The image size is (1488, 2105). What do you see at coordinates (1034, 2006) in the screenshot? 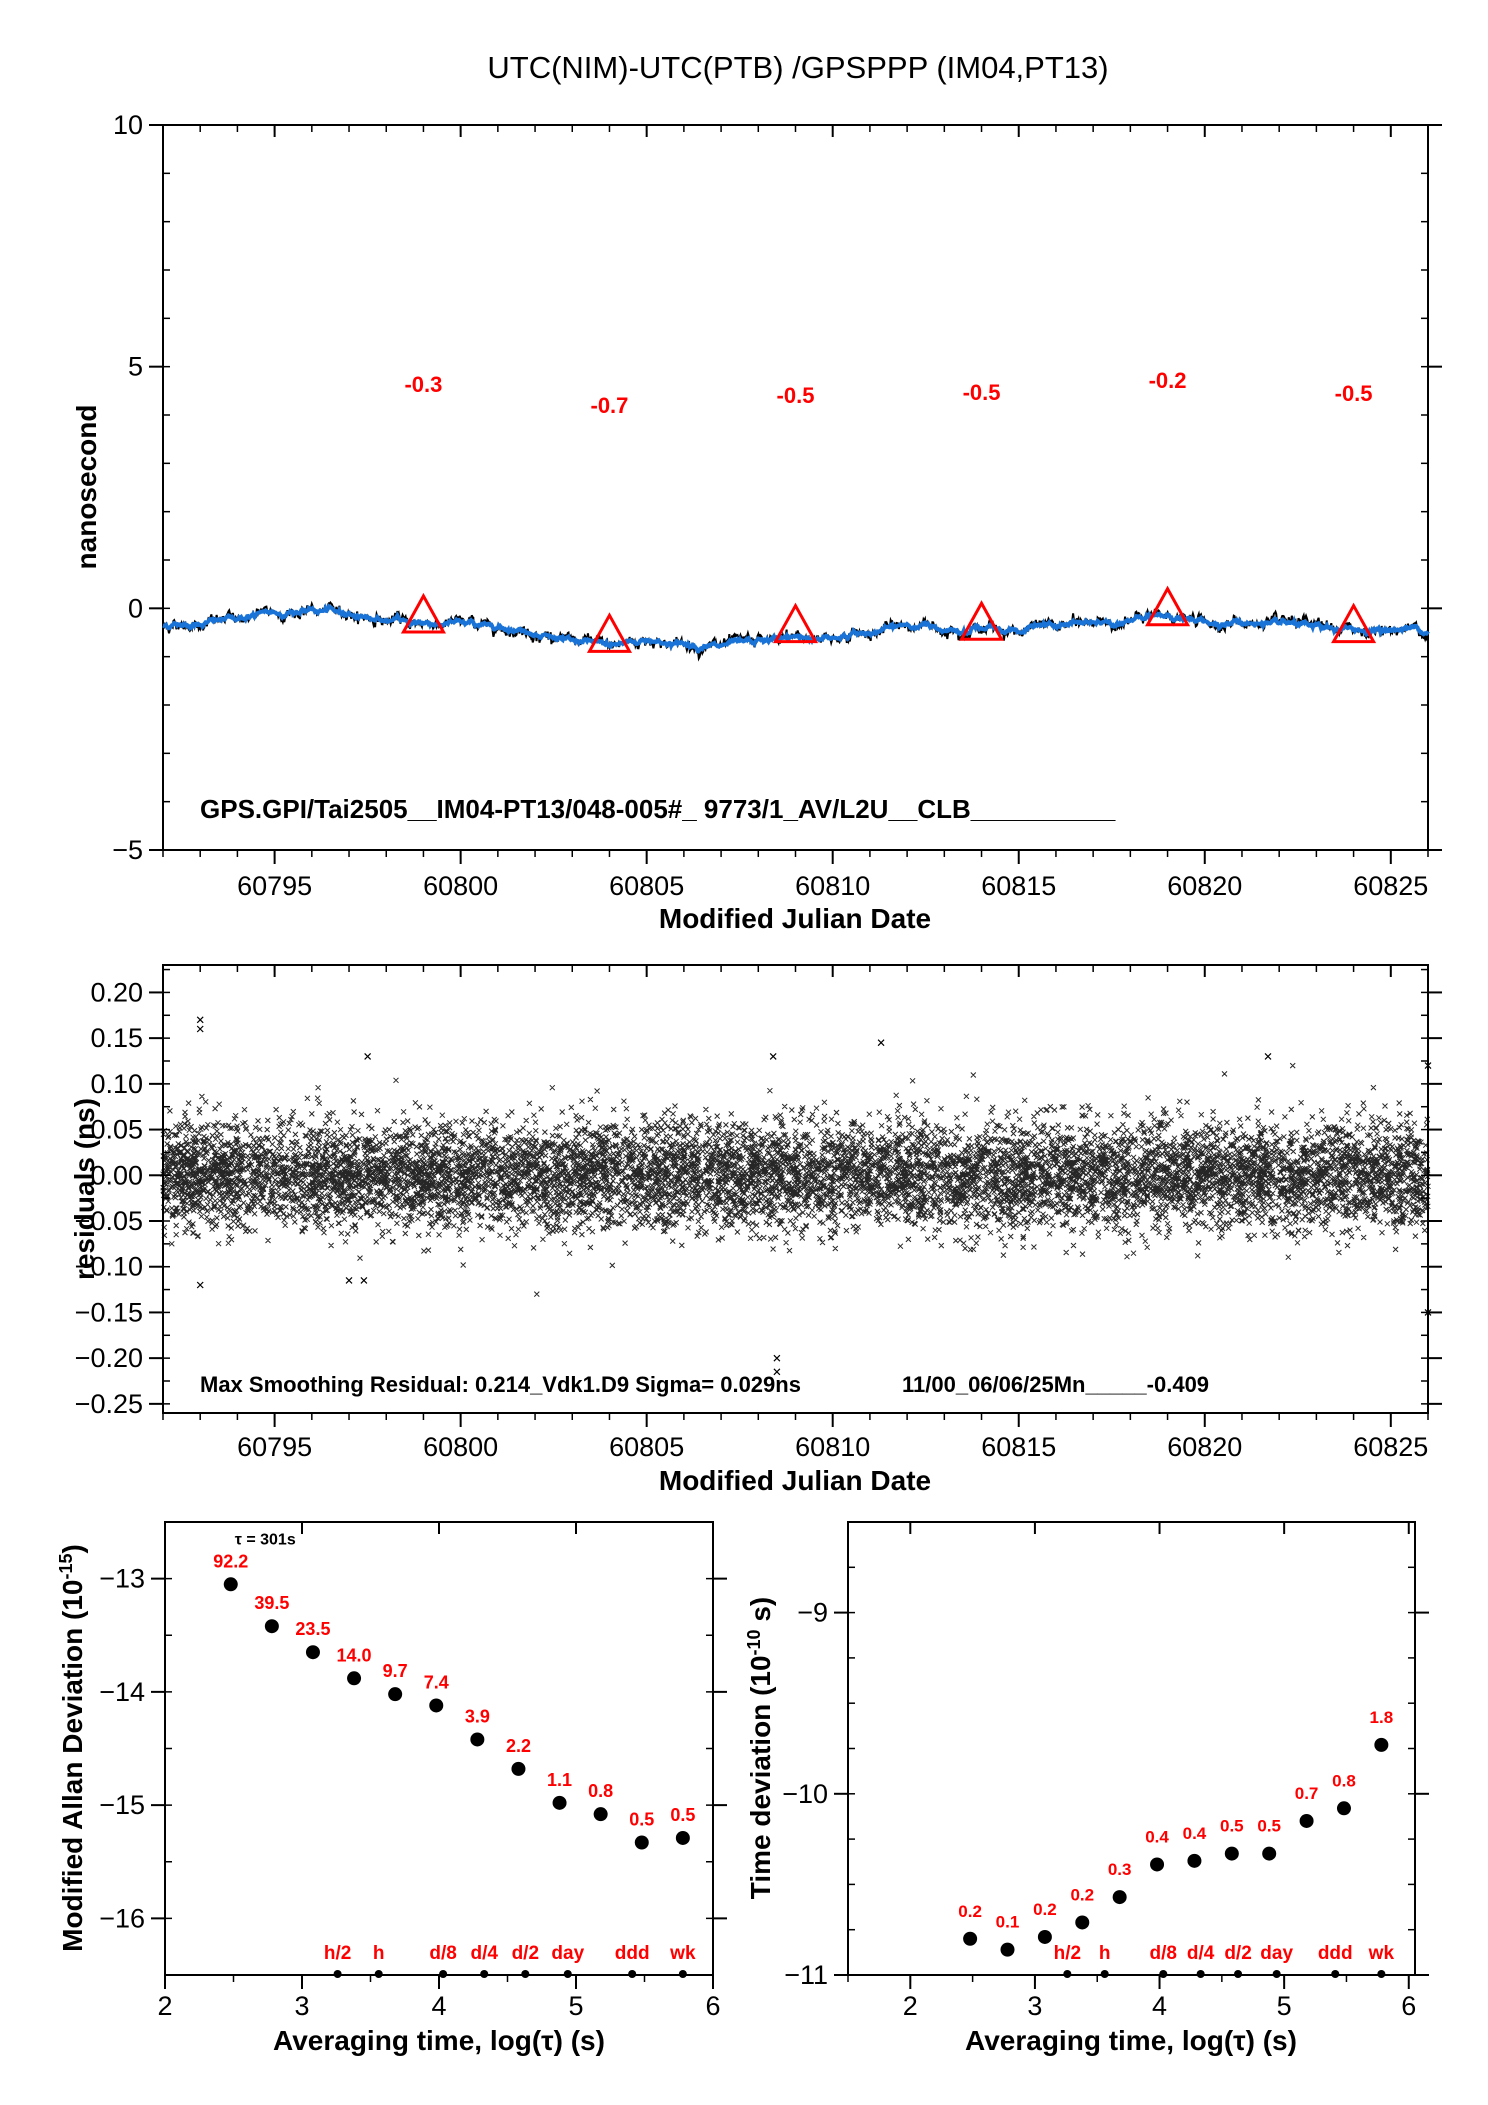
I see `x-tick-label: 3` at bounding box center [1034, 2006].